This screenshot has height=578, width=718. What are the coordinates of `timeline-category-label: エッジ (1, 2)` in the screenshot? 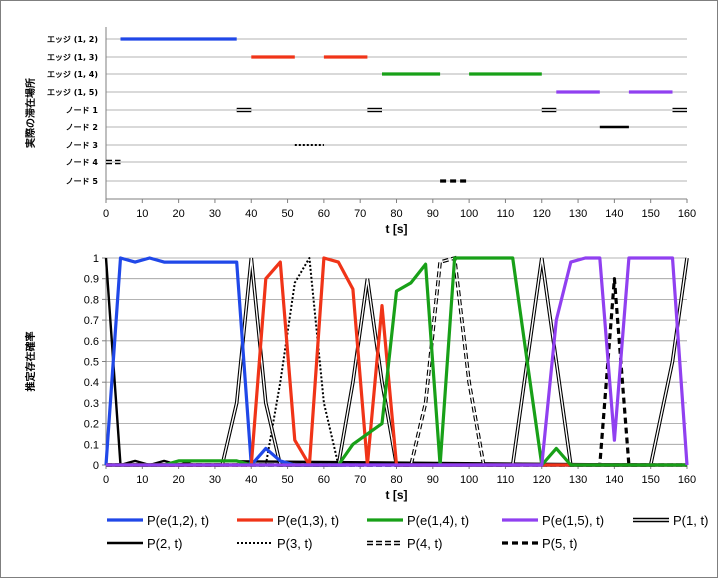 It's located at (72, 39).